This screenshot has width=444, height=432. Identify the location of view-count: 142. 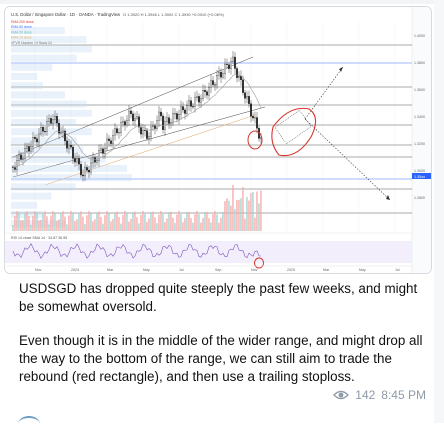
(365, 395).